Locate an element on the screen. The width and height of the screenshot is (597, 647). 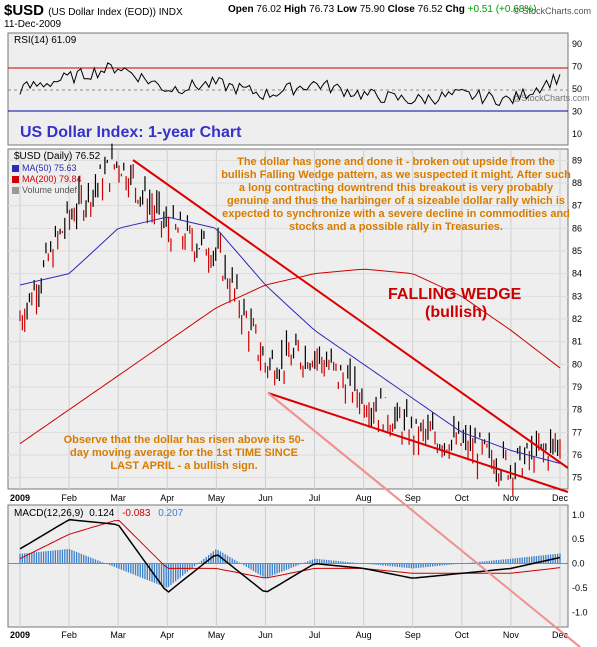
macd-legend-v3: 0.207 is located at coordinates (170, 513).